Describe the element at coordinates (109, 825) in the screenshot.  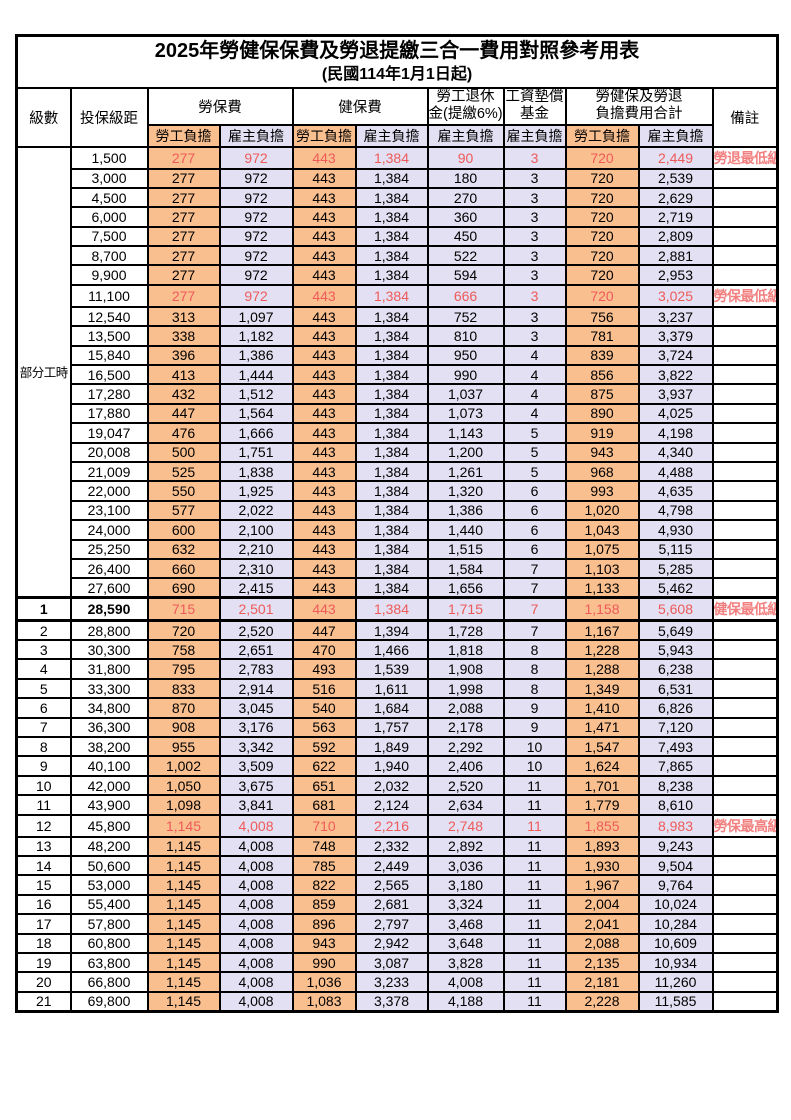
I see `salary-cell: 45,800` at that location.